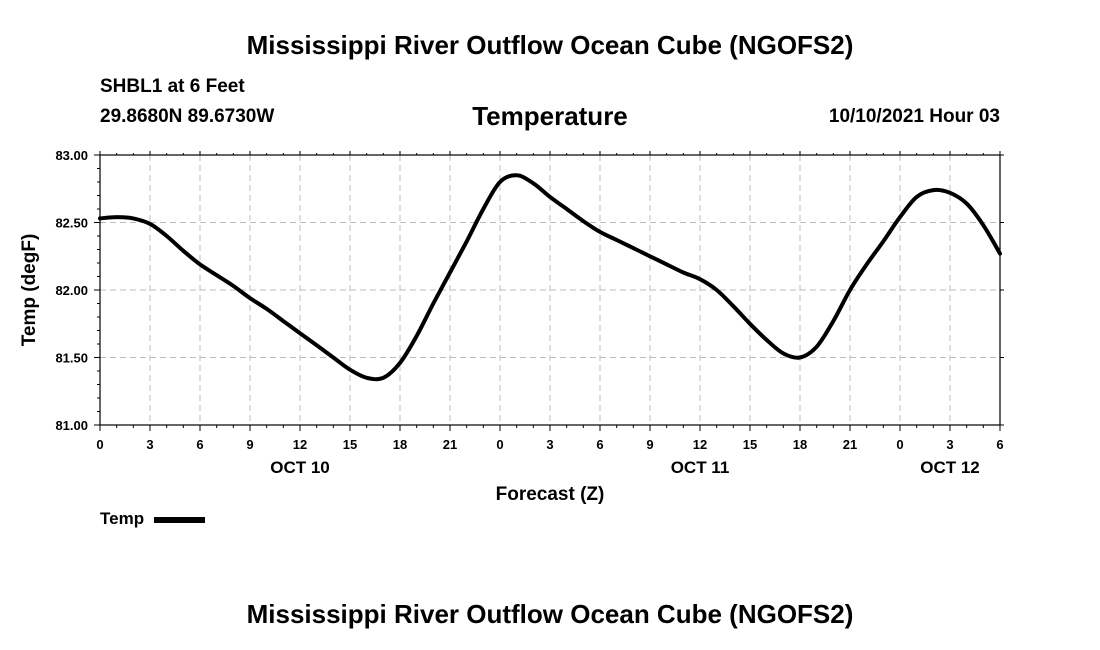 Image resolution: width=1100 pixels, height=650 pixels. What do you see at coordinates (71, 290) in the screenshot?
I see `y-tick-label: 82.00` at bounding box center [71, 290].